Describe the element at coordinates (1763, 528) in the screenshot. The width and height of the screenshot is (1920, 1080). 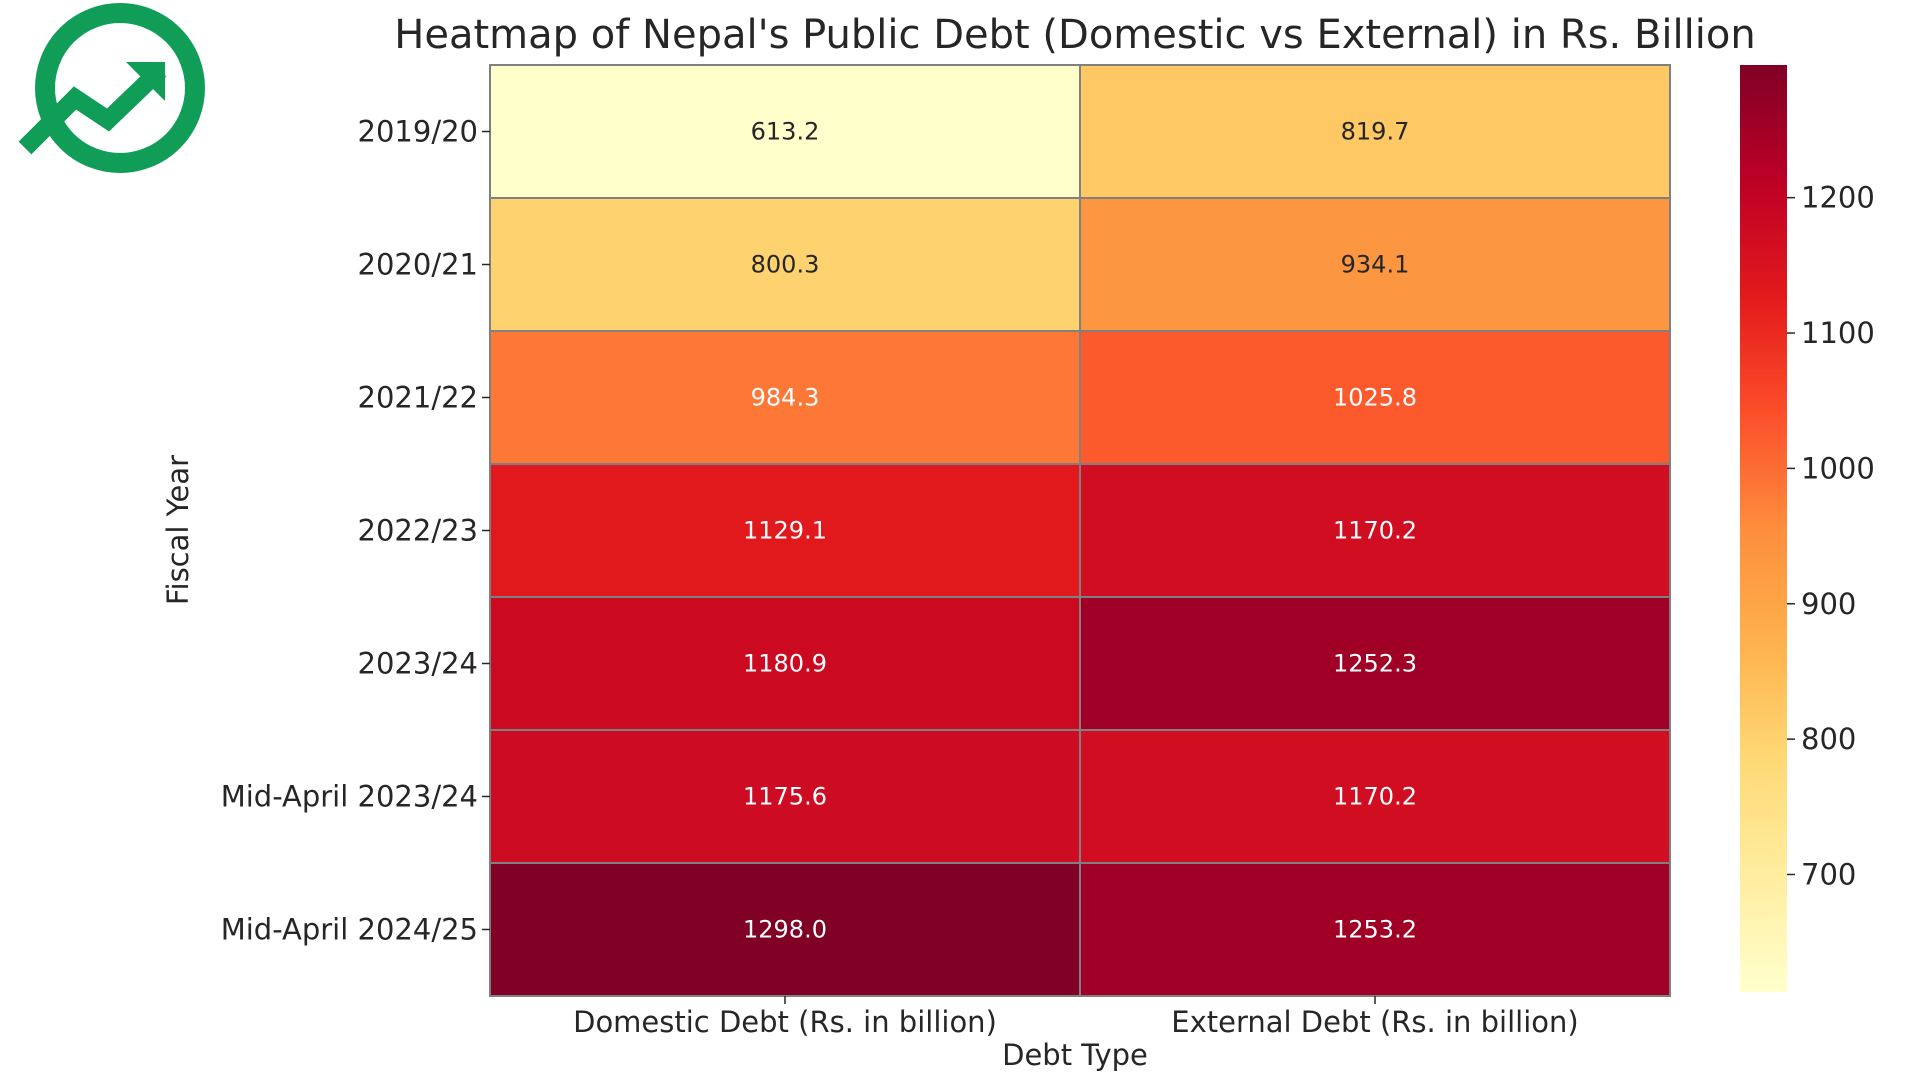
I see `colorbar-gradient` at that location.